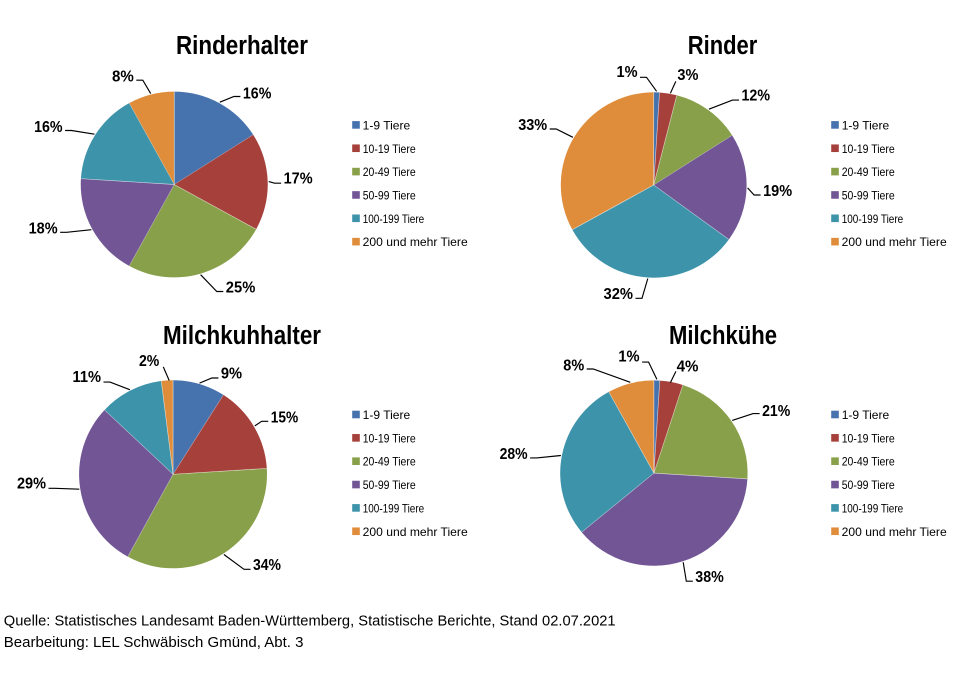  What do you see at coordinates (298, 179) in the screenshot?
I see `svg-text: 17%` at bounding box center [298, 179].